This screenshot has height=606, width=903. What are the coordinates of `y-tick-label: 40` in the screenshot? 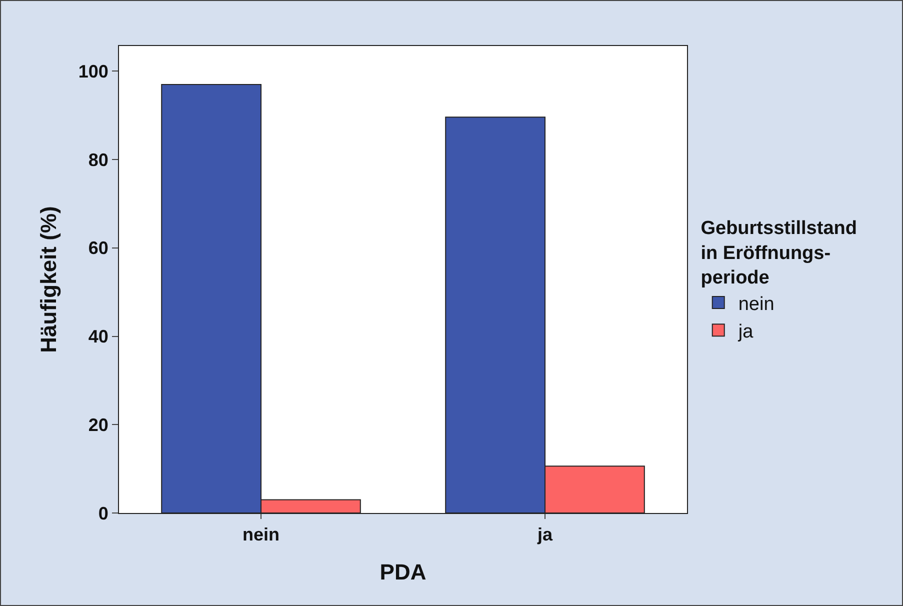 It's located at (98, 336).